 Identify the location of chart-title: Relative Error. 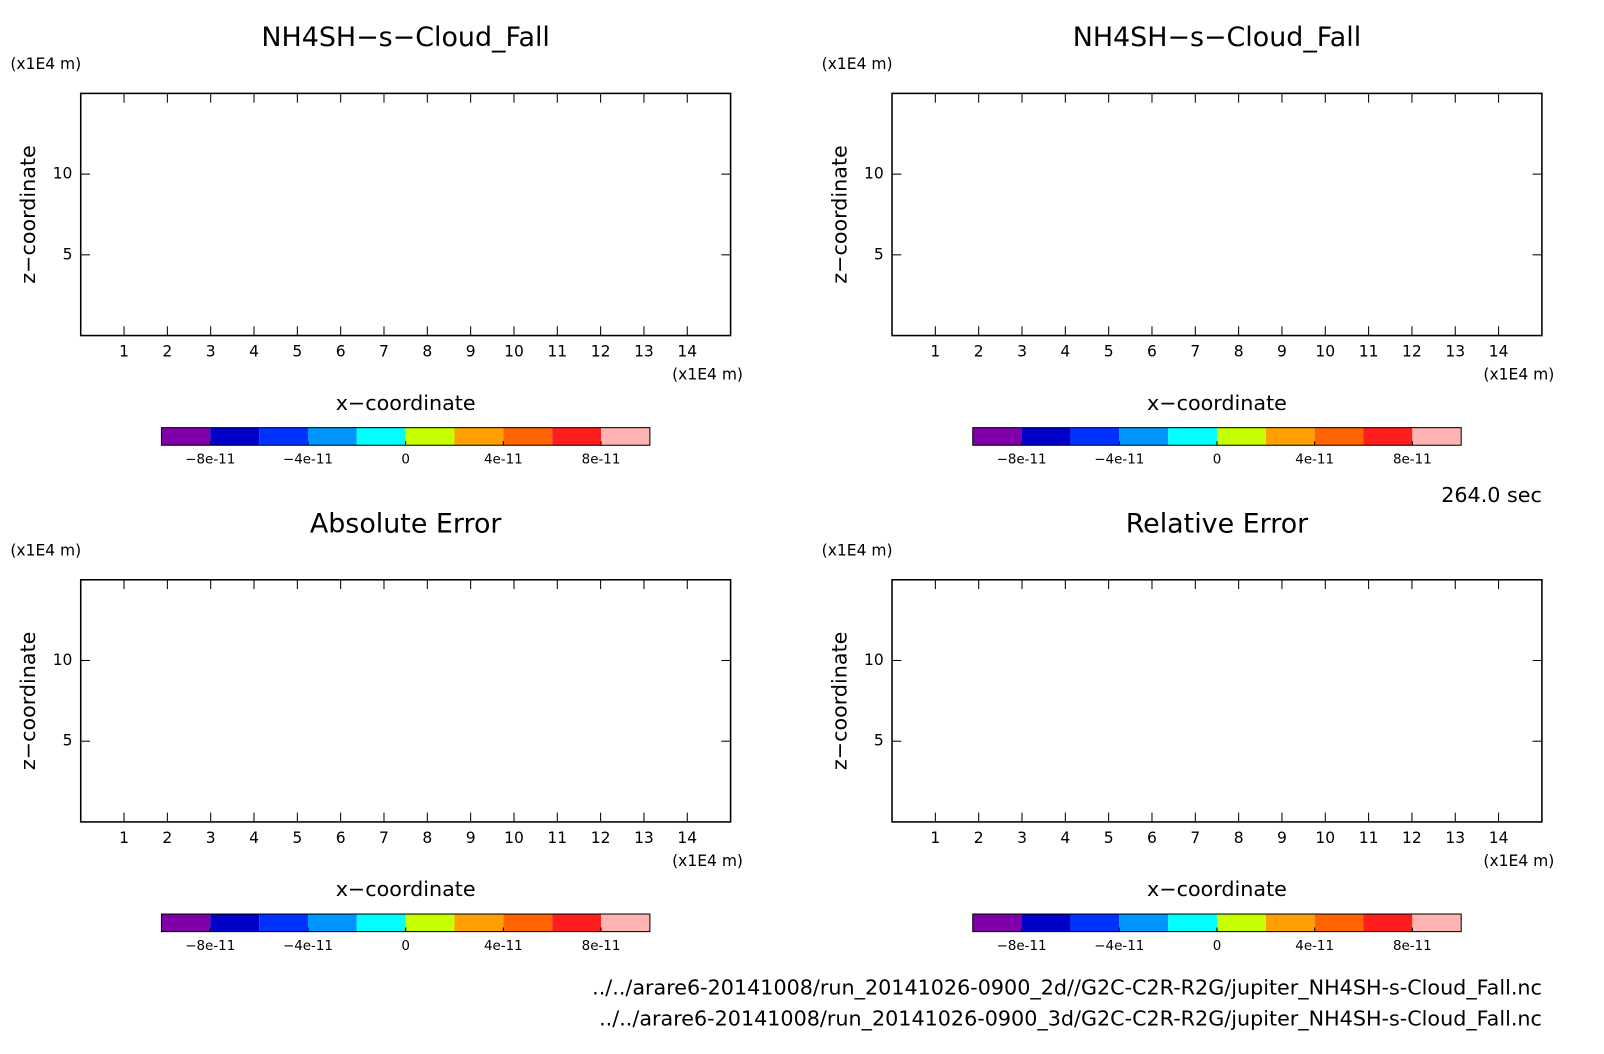
(1217, 523).